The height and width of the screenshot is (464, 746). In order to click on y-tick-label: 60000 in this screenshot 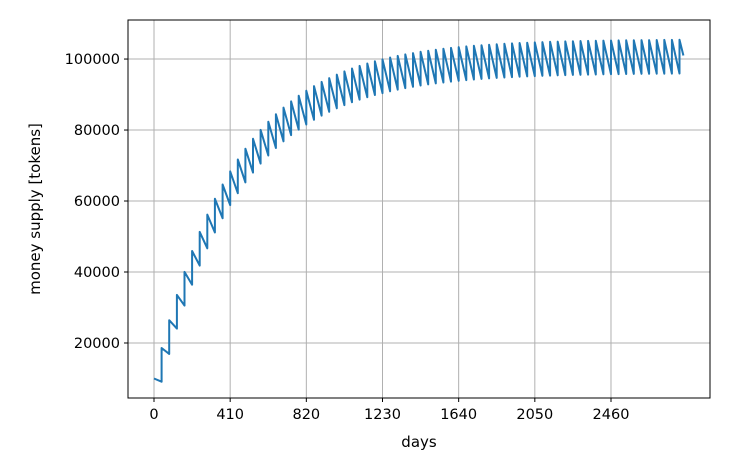, I will do `click(97, 202)`.